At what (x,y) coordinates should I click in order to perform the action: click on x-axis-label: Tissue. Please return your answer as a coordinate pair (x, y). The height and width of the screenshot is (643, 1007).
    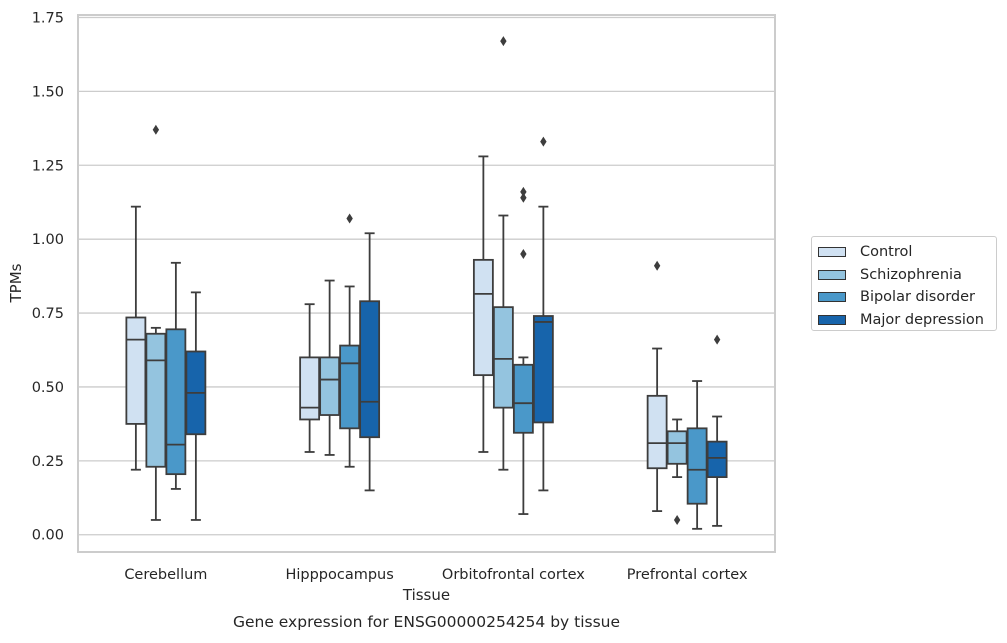
    Looking at the image, I should click on (426, 595).